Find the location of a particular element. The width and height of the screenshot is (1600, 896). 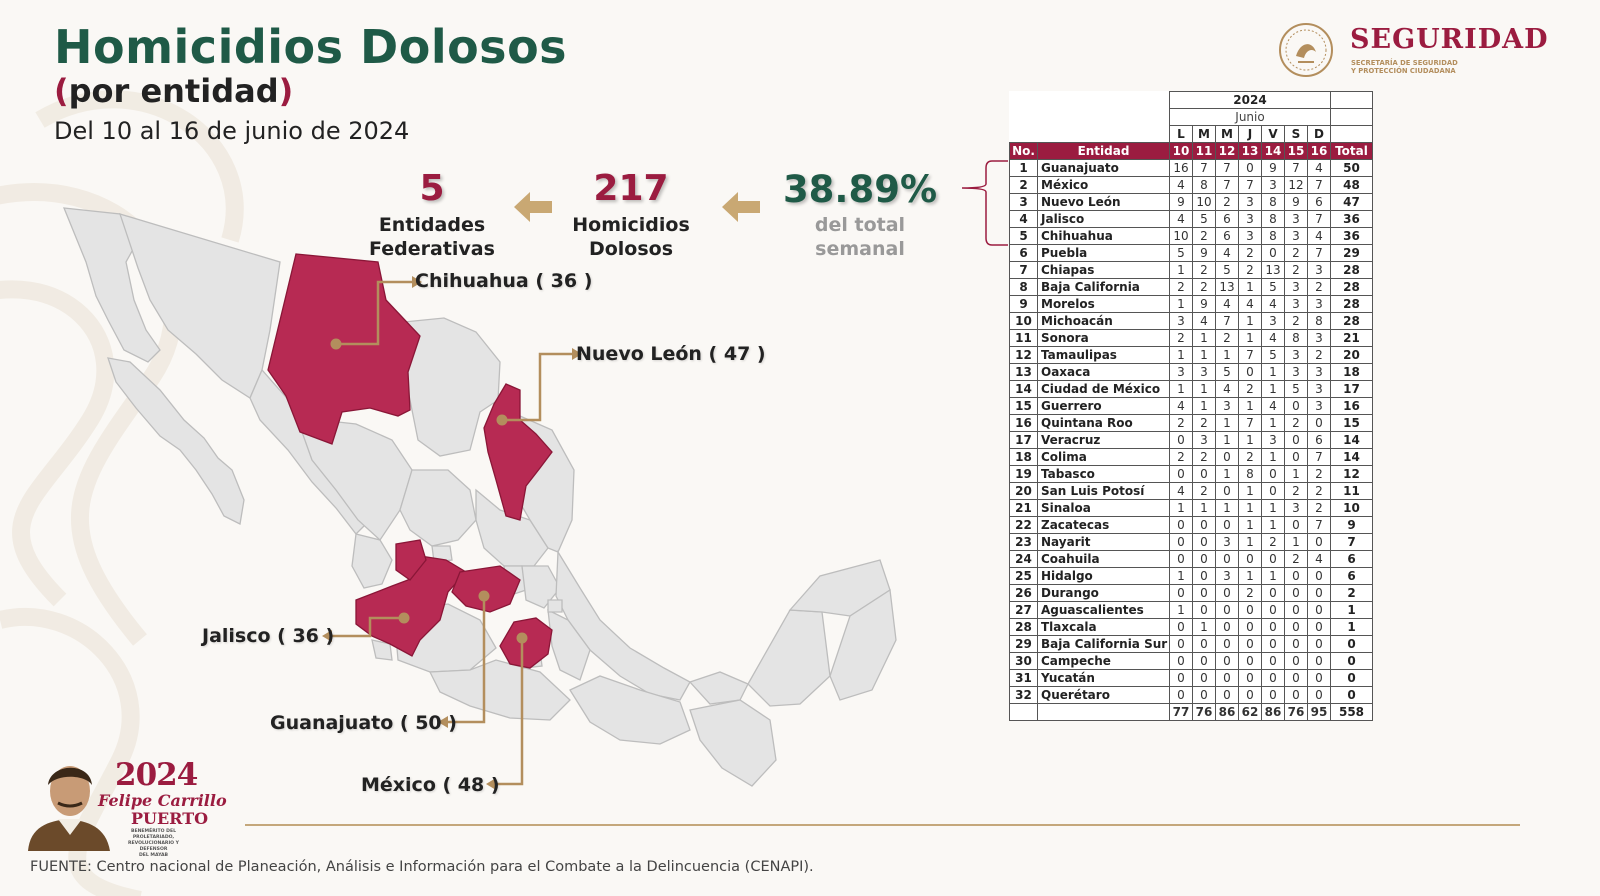

dow-cell: S is located at coordinates (1296, 134).